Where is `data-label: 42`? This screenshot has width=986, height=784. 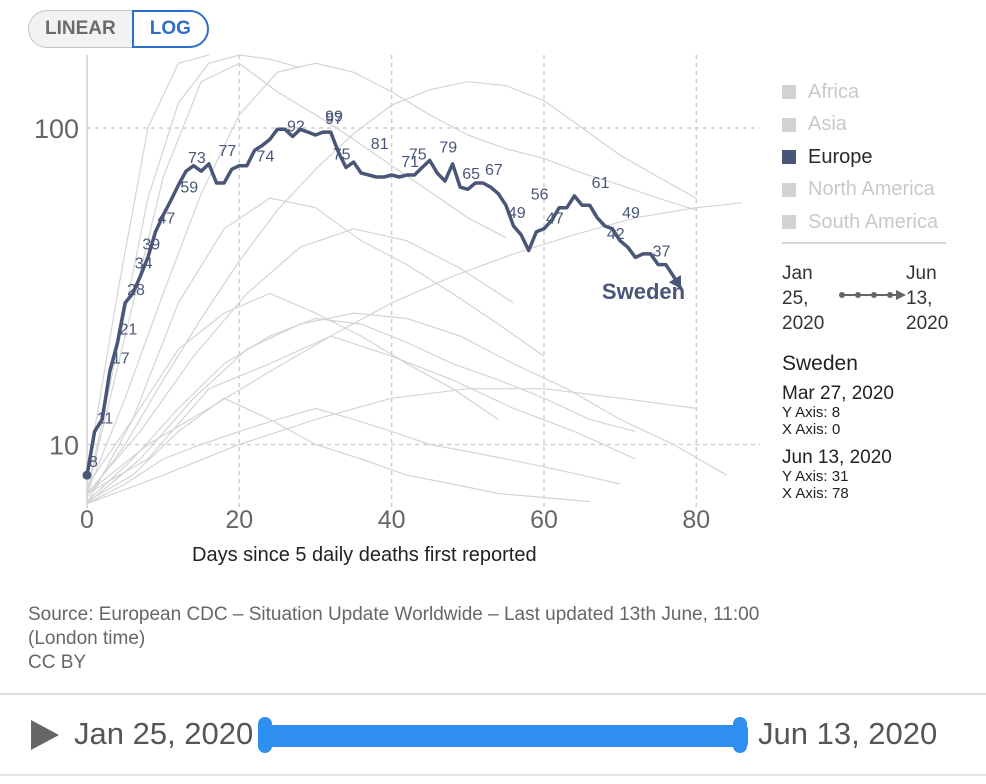
data-label: 42 is located at coordinates (616, 234).